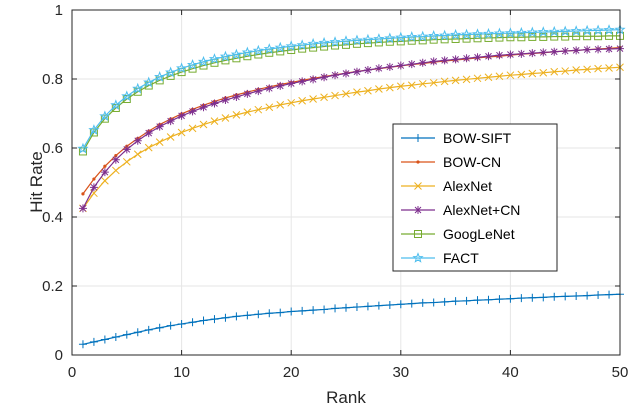 This screenshot has height=412, width=639. What do you see at coordinates (59, 355) in the screenshot?
I see `y-tick-label: 0` at bounding box center [59, 355].